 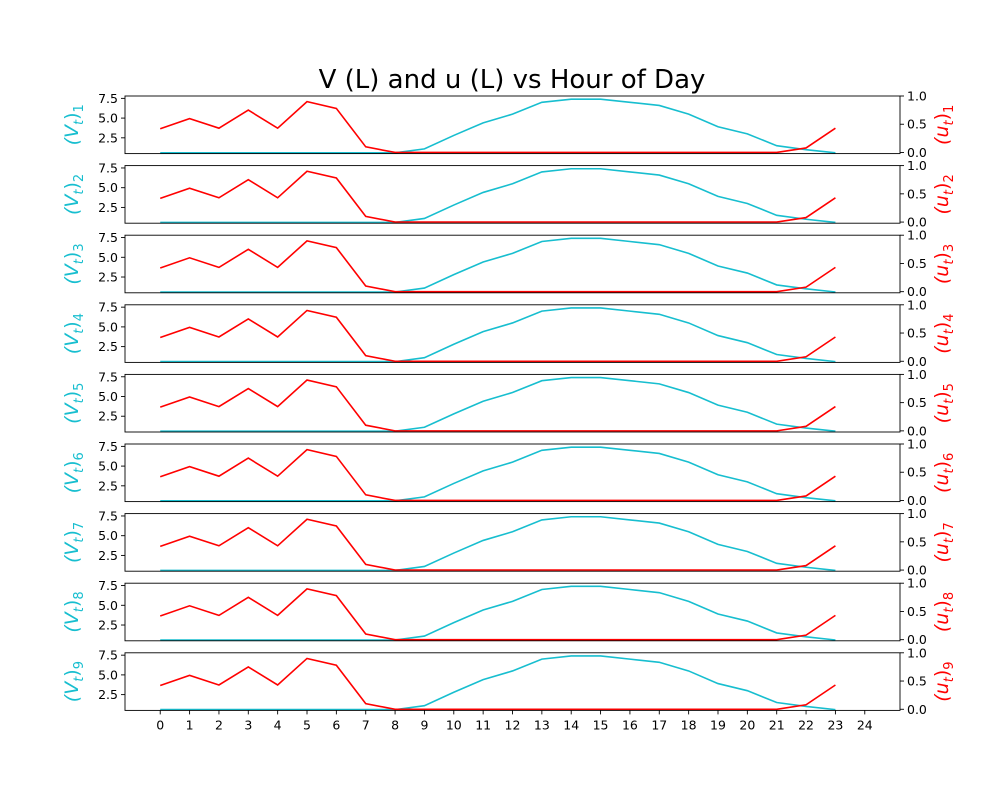 I want to click on x-tick-label: 3, so click(x=248, y=724).